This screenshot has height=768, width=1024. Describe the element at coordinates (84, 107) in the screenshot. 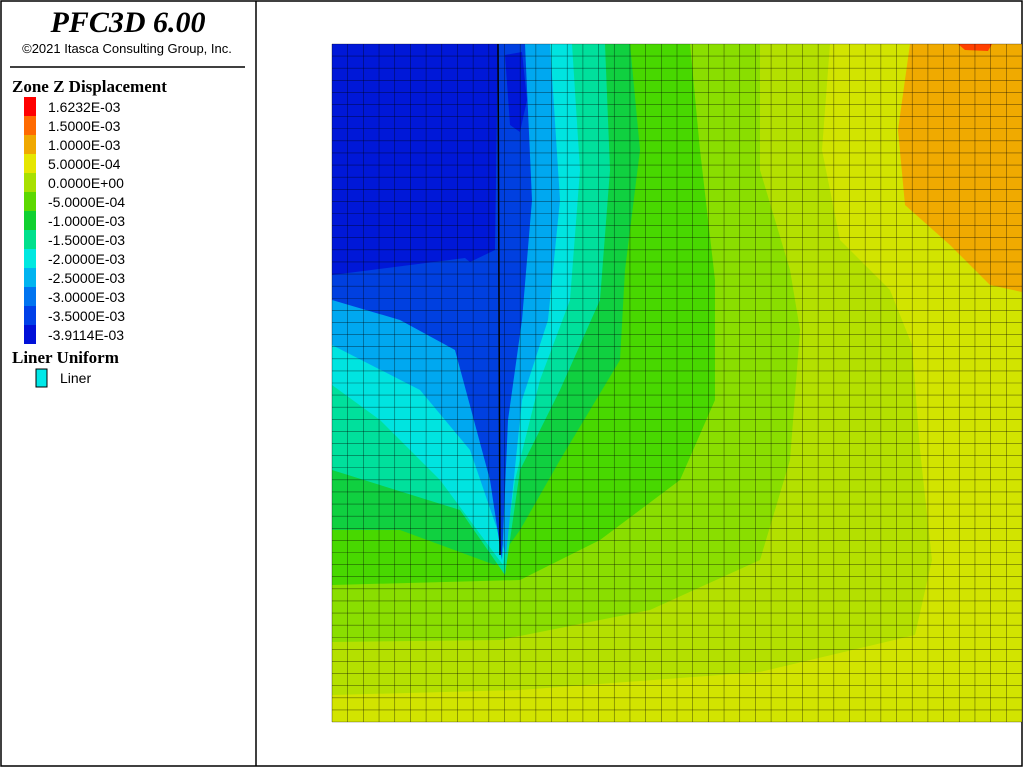

I see `legend-label: 1.6232E-03` at that location.